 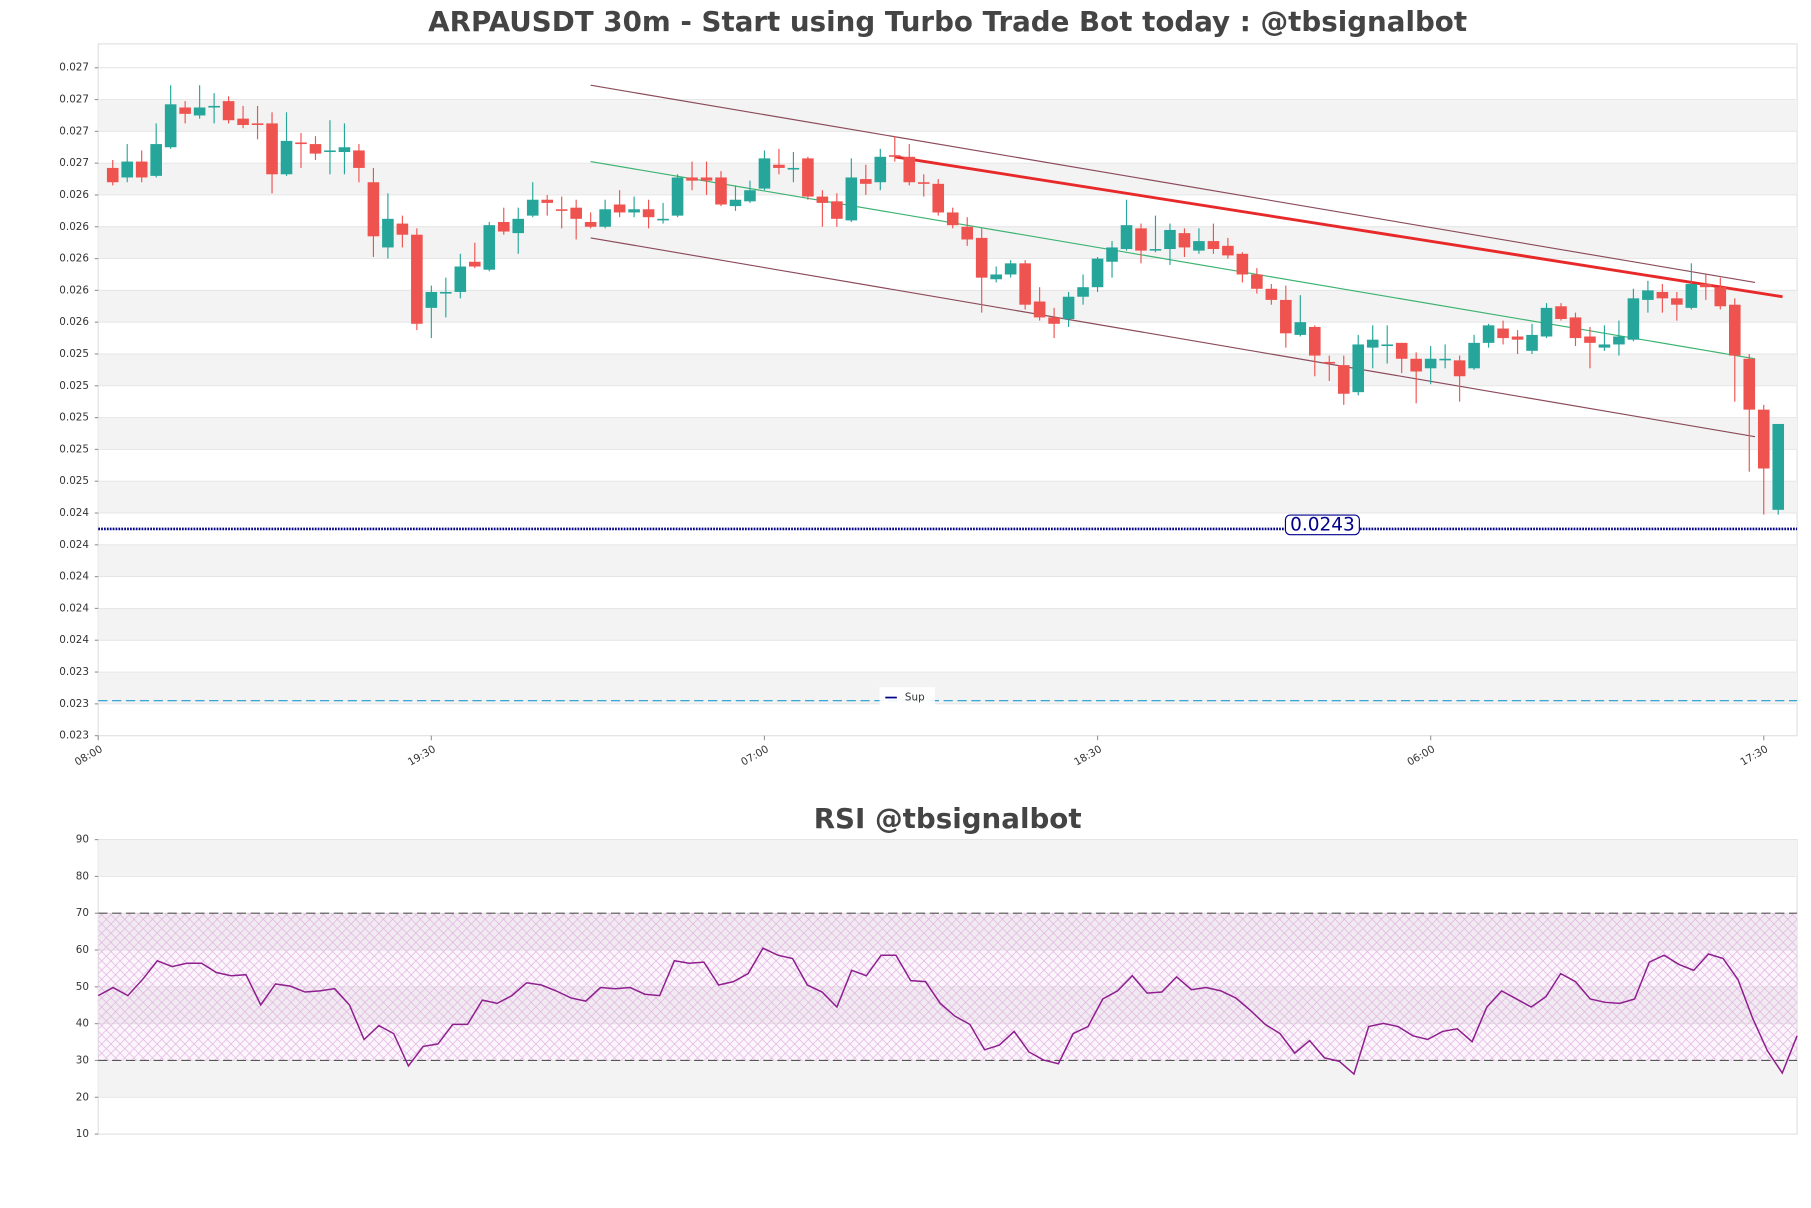 What do you see at coordinates (82, 876) in the screenshot?
I see `y-tick-label: 80` at bounding box center [82, 876].